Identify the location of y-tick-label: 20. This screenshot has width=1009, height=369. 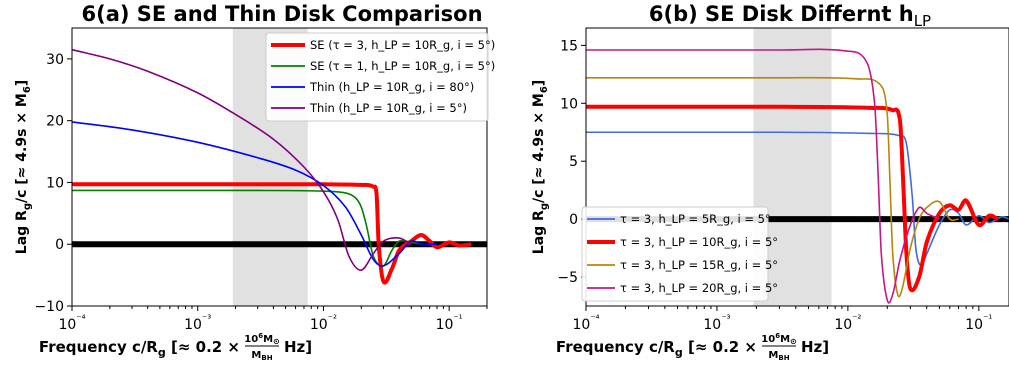
(55, 122).